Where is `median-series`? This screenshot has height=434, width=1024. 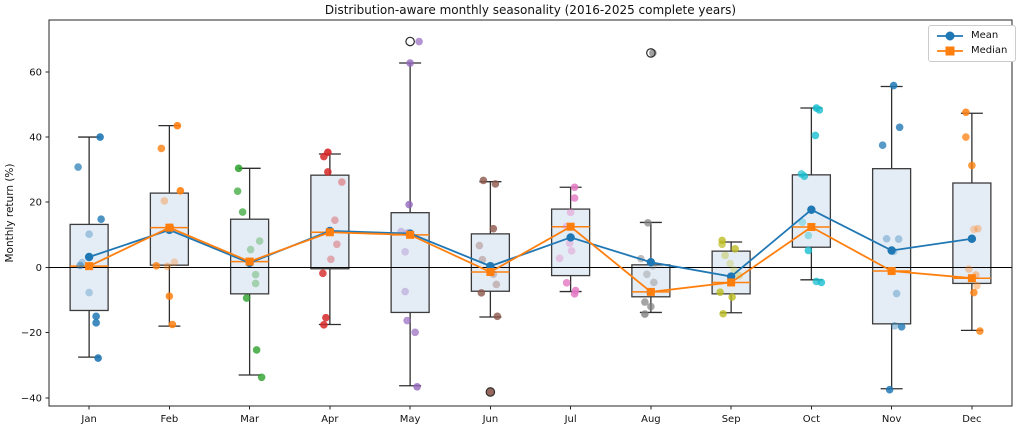
median-series is located at coordinates (530, 259).